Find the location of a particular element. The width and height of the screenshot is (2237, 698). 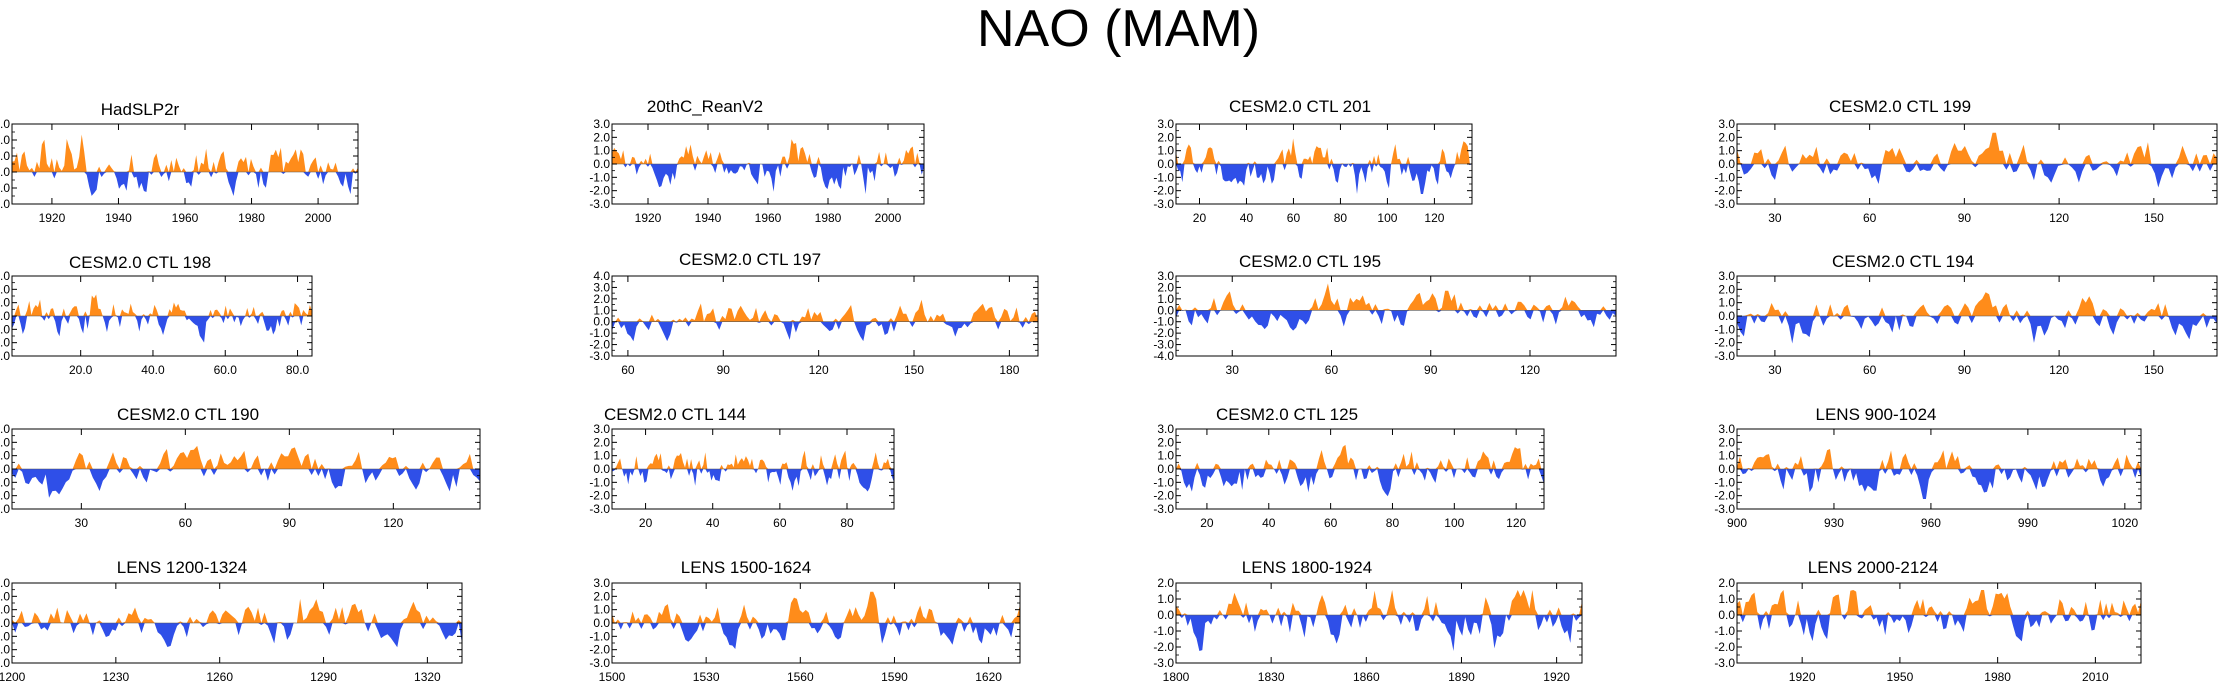

y-tick-label: -4.0 is located at coordinates (1163, 356).